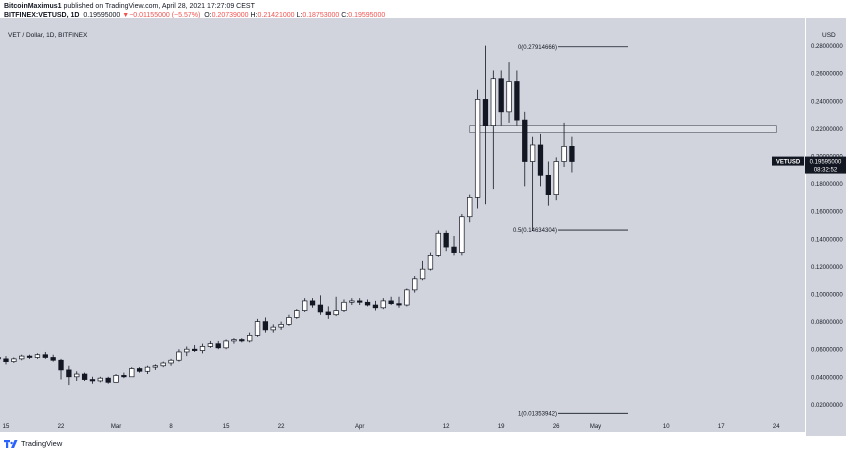 The height and width of the screenshot is (453, 850). I want to click on time-tick-label: 15, so click(226, 427).